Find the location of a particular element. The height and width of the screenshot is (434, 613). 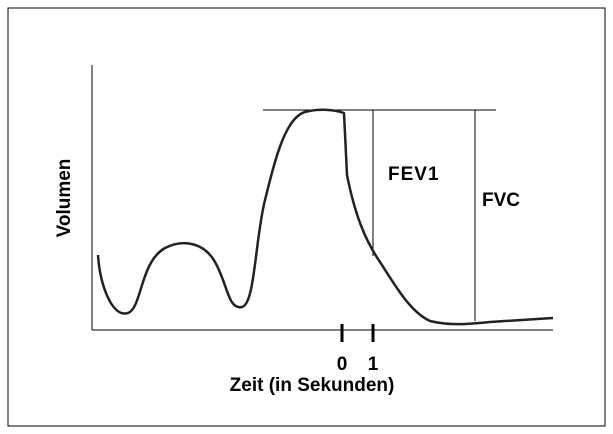

y-axis-label: Volumen is located at coordinates (64, 198).